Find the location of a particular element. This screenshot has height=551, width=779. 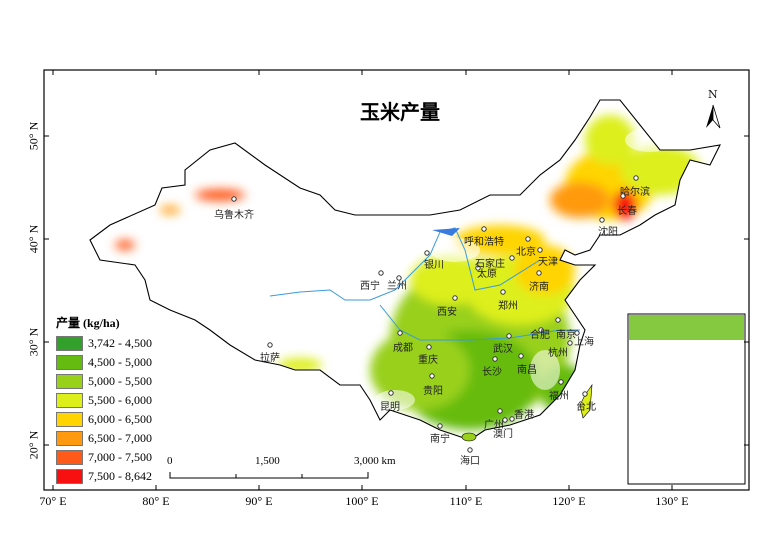

hainan is located at coordinates (469, 437).